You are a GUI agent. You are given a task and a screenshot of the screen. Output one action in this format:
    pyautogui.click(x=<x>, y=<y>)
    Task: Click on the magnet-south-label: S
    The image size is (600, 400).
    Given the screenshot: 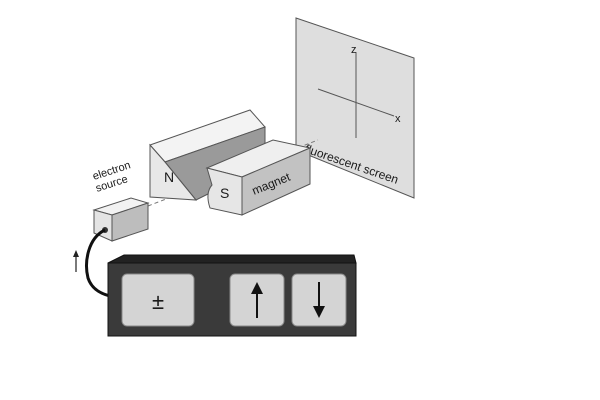 What is the action you would take?
    pyautogui.click(x=224, y=193)
    